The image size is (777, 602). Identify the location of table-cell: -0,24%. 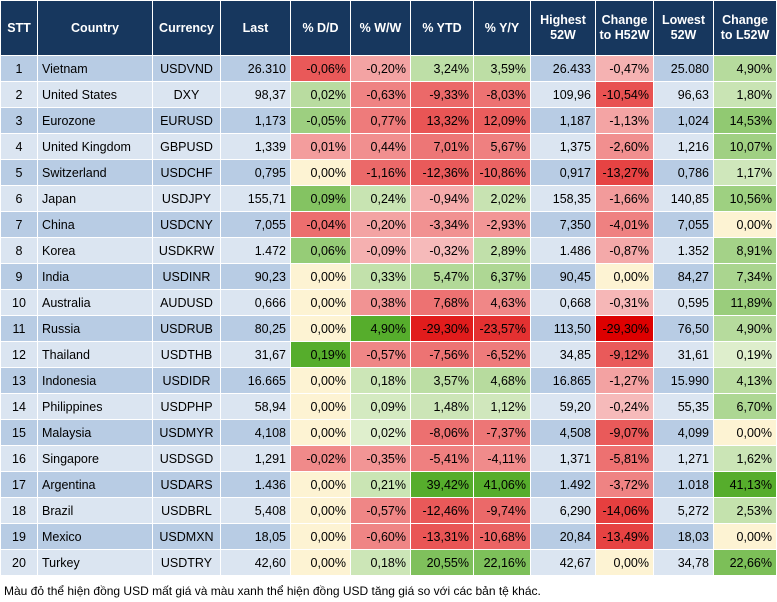
(624, 406).